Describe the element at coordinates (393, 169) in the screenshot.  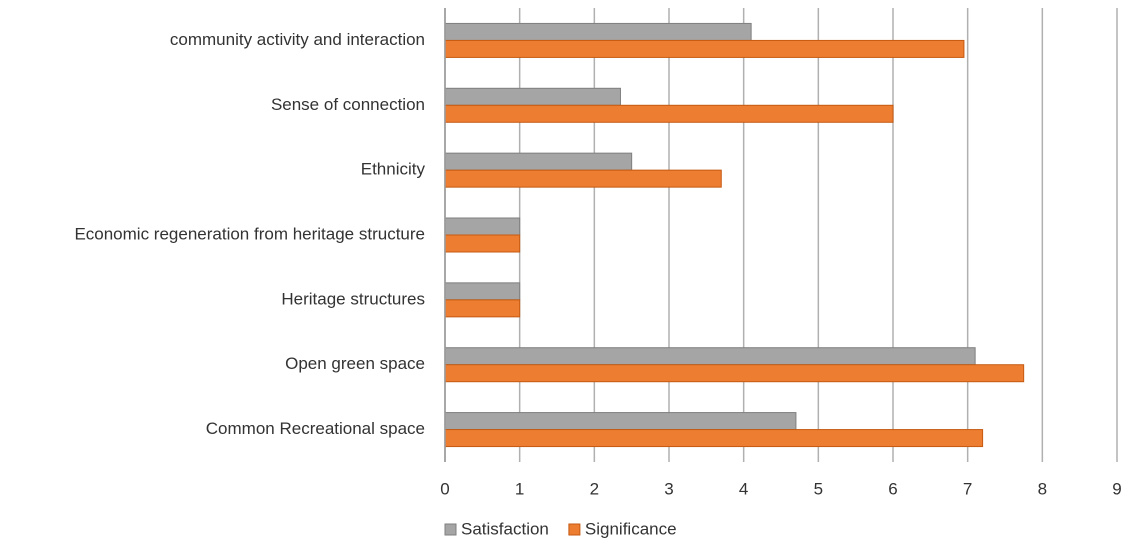
I see `y-tick-label: Ethnicity` at that location.